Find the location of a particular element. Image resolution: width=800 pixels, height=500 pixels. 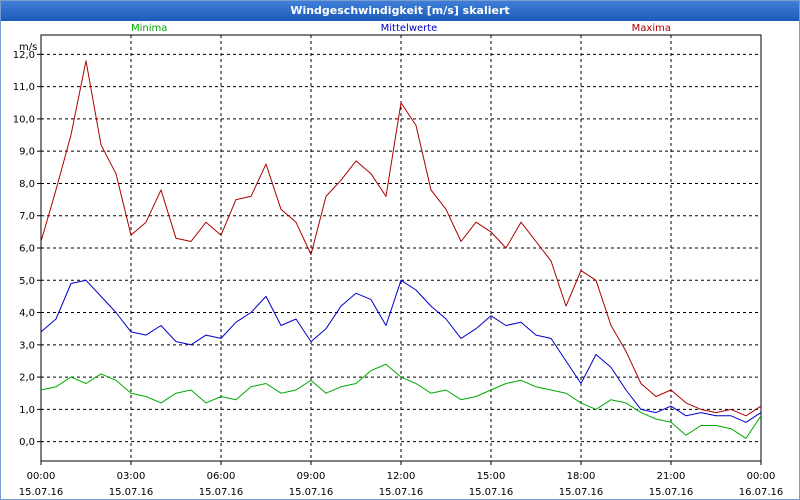

legend: Minima Mittelwerte Maxima is located at coordinates (401, 28).